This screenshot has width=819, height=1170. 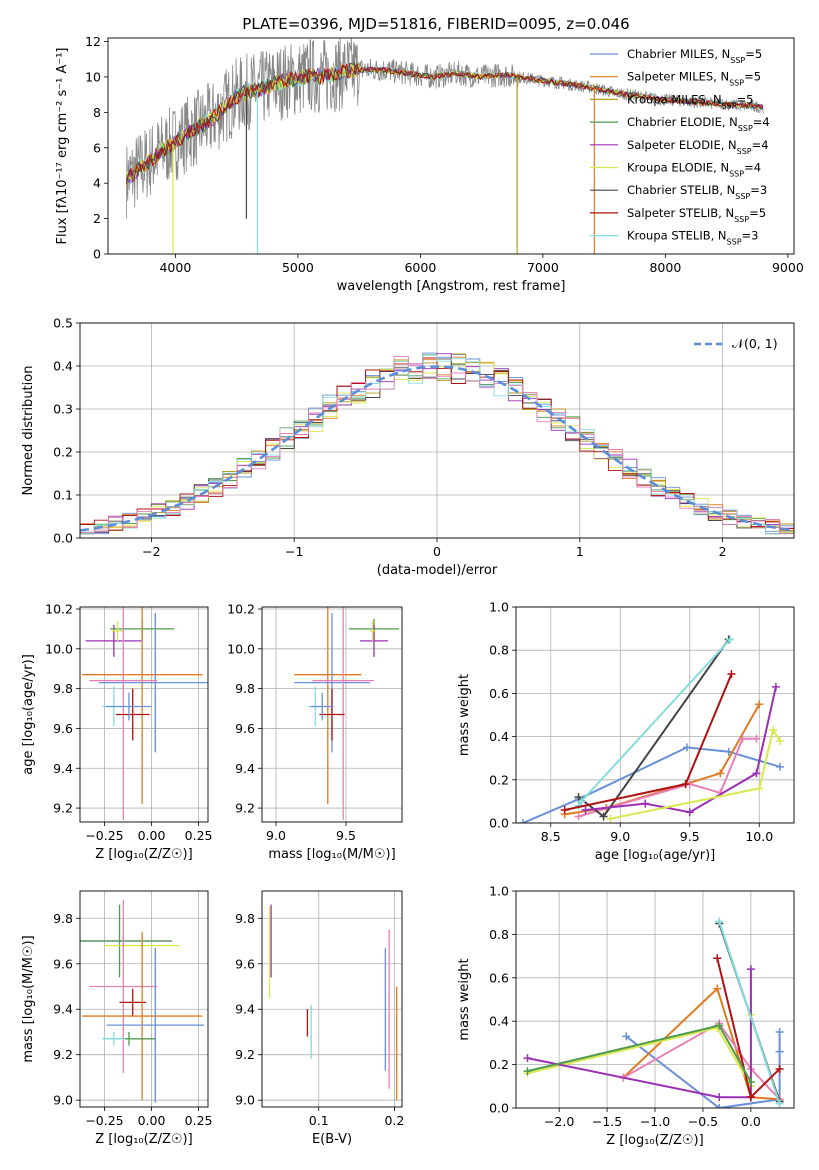 What do you see at coordinates (694, 170) in the screenshot?
I see `legend-label: Kroupa ELODIE, NSSP=4` at bounding box center [694, 170].